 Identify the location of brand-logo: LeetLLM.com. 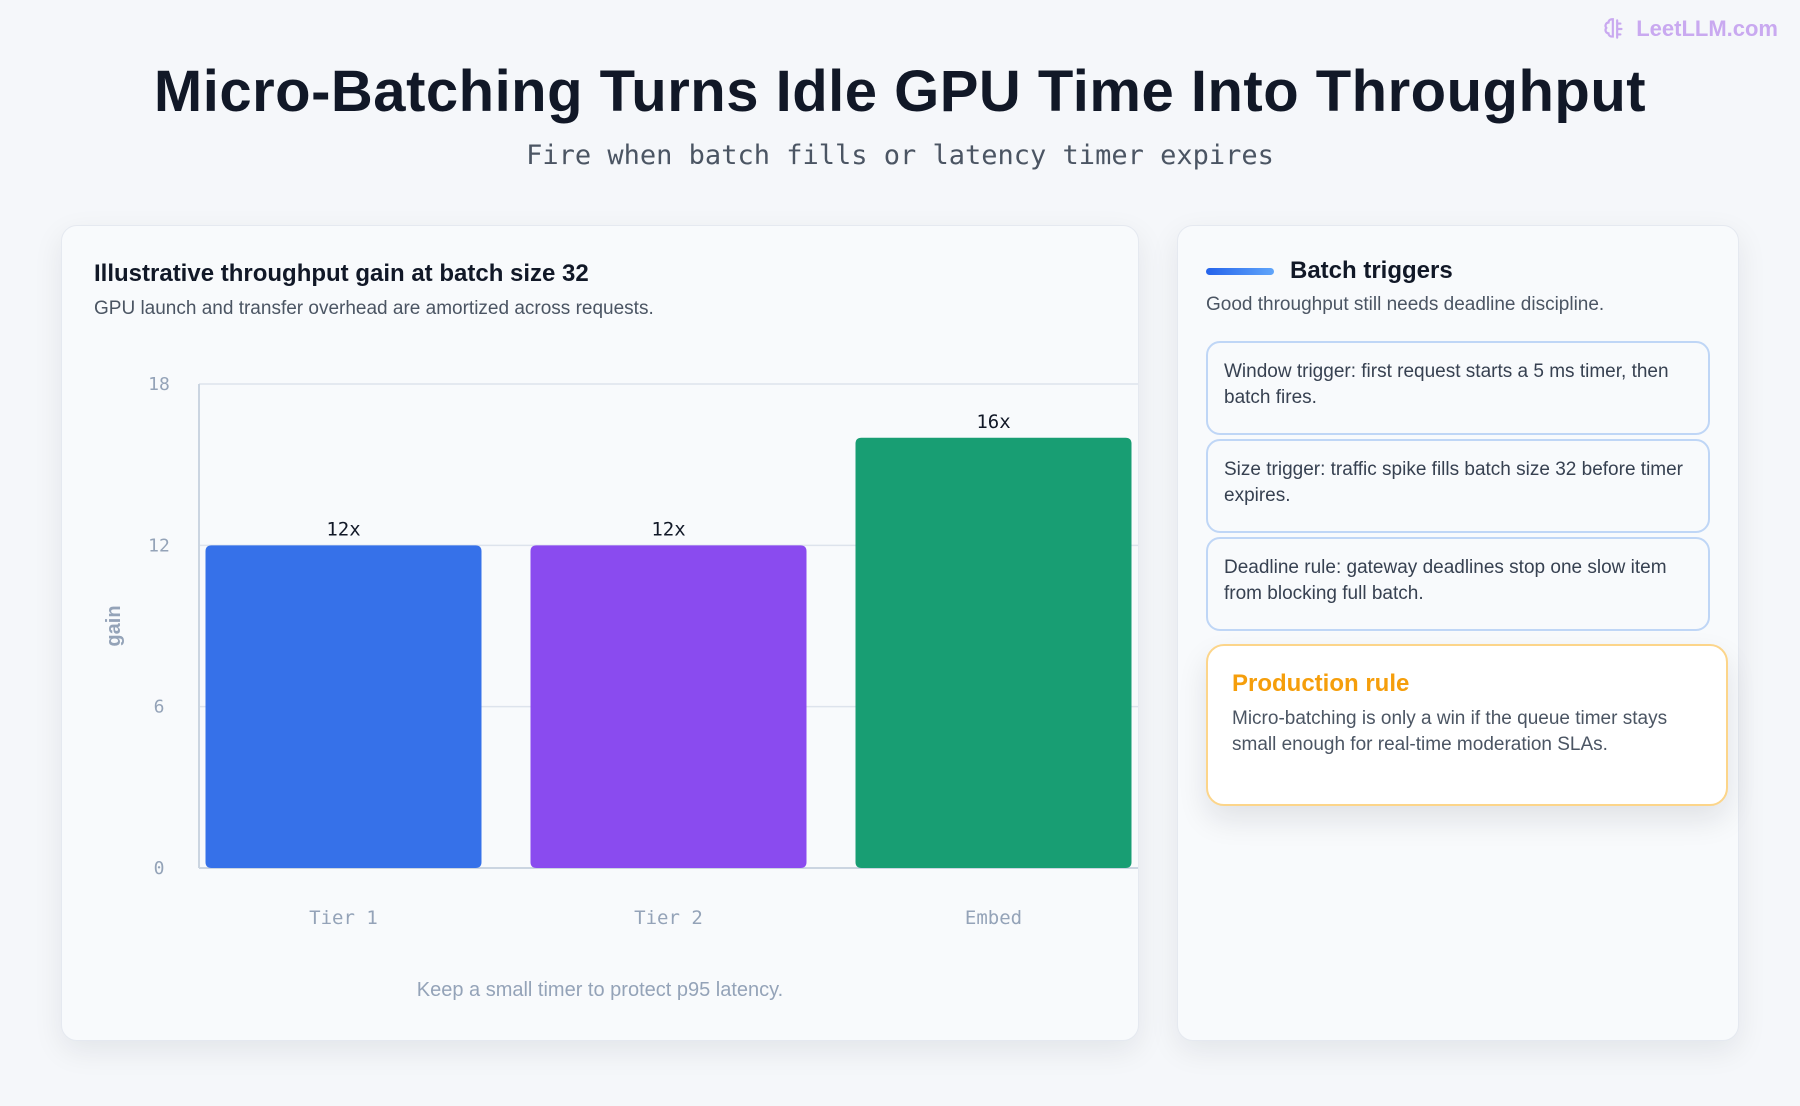
(1690, 29).